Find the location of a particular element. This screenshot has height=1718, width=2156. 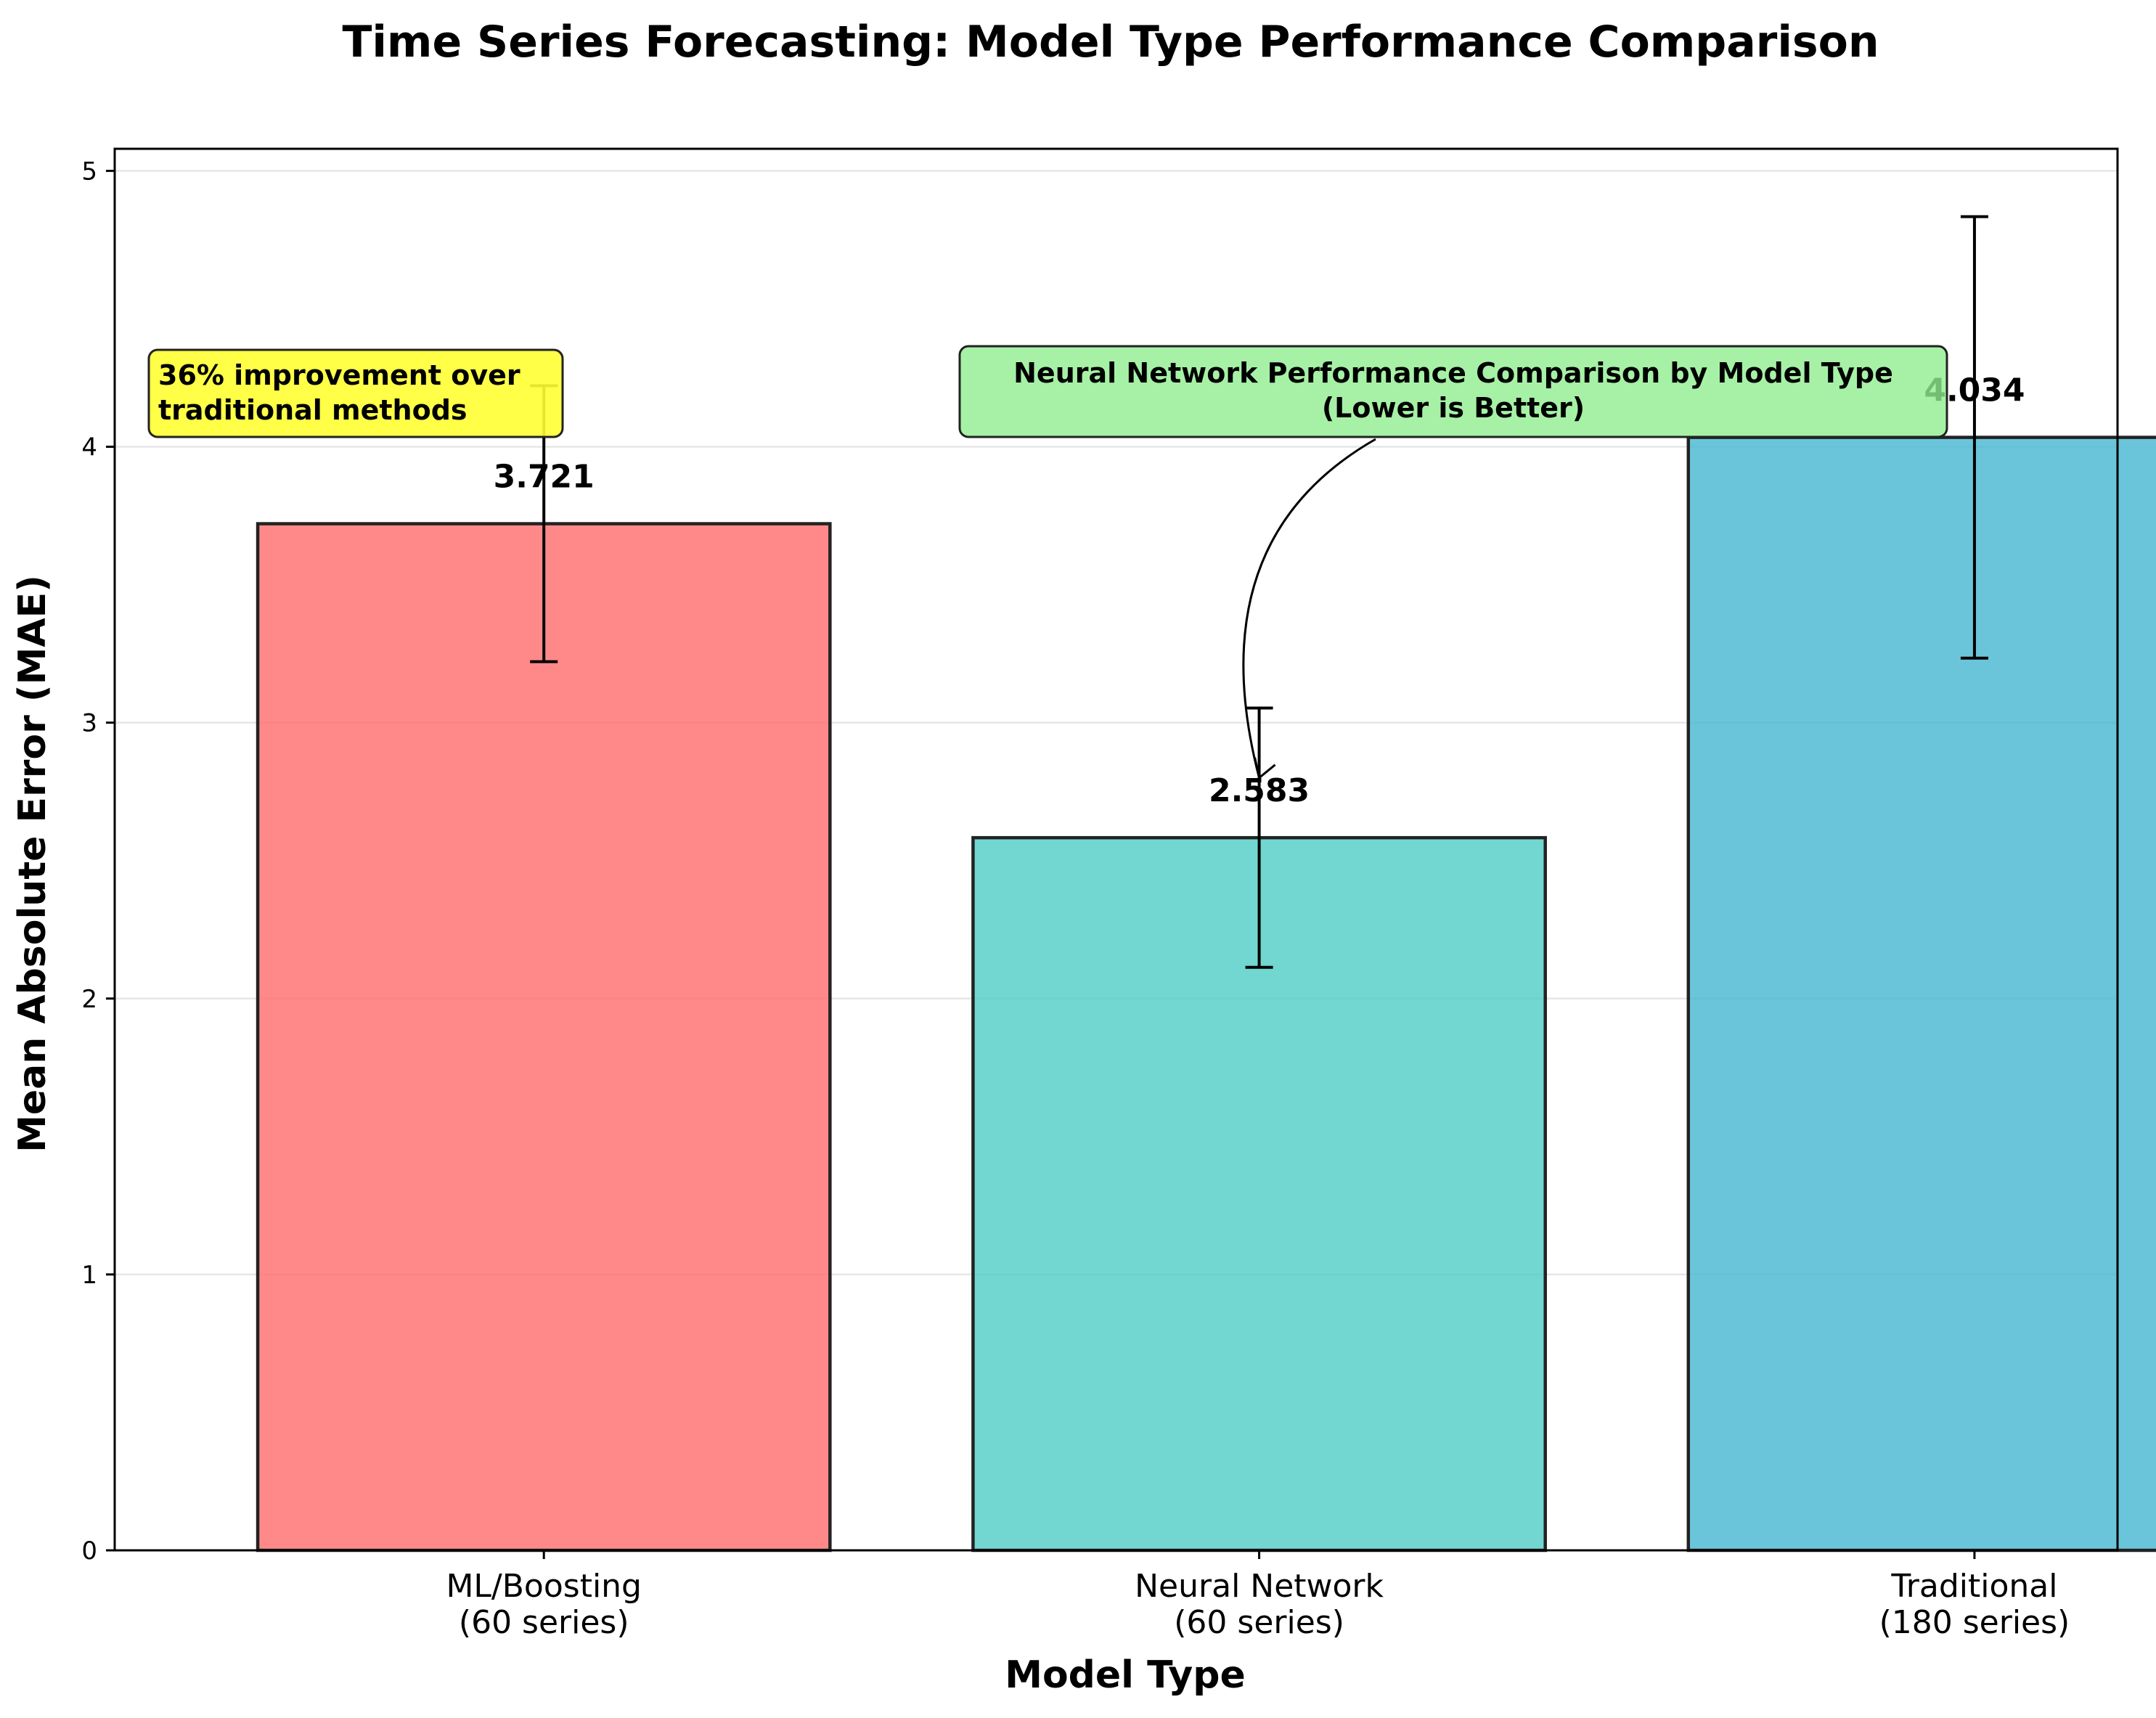

y-tick-label: 5 is located at coordinates (89, 171).